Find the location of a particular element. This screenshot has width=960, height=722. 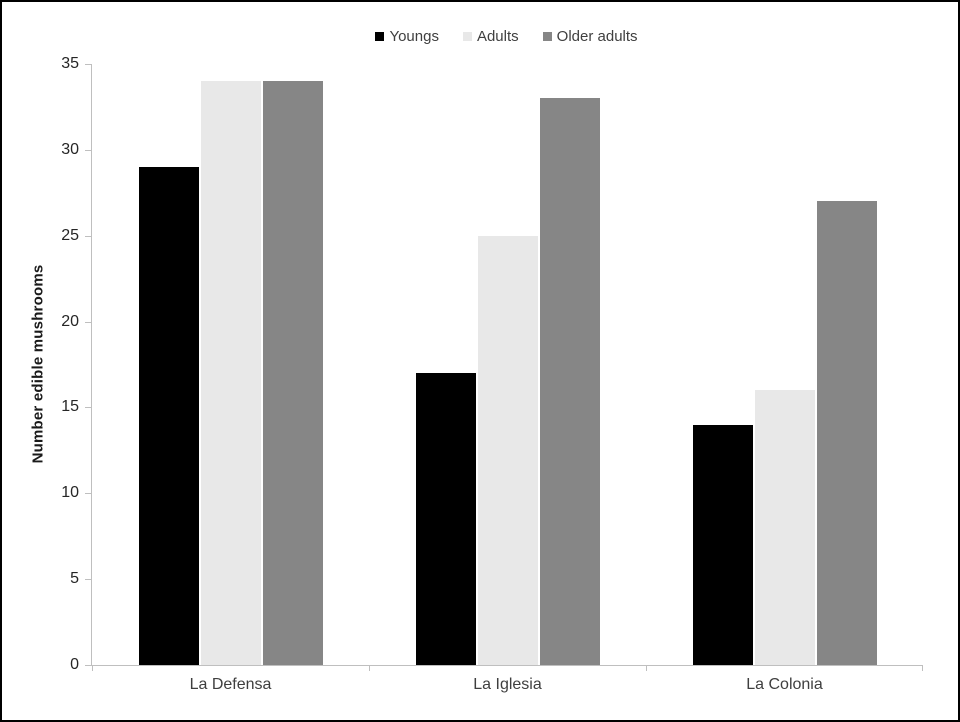

legend-label: Older adults is located at coordinates (597, 36).